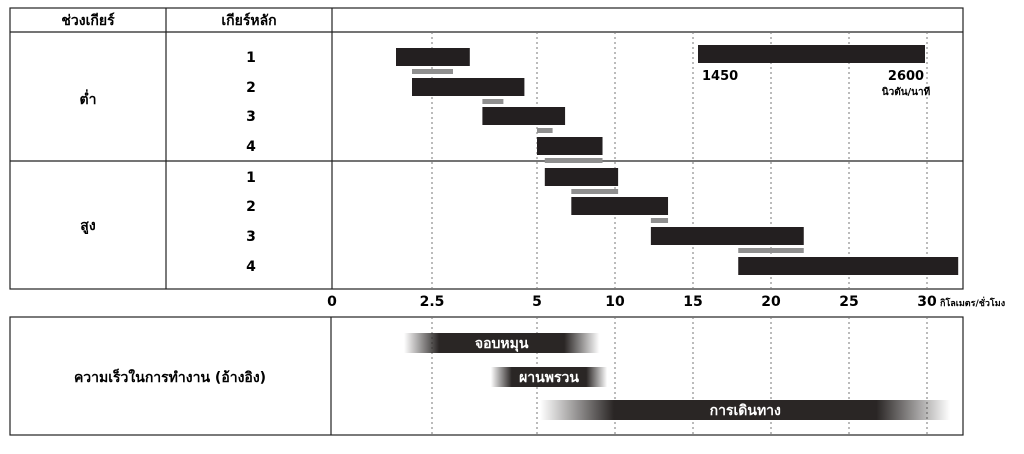 Image resolution: width=1024 pixels, height=454 pixels. What do you see at coordinates (632, 302) in the screenshot?
I see `x-axis-ticks: 0 2.5 5 10 15 20 25 30` at bounding box center [632, 302].